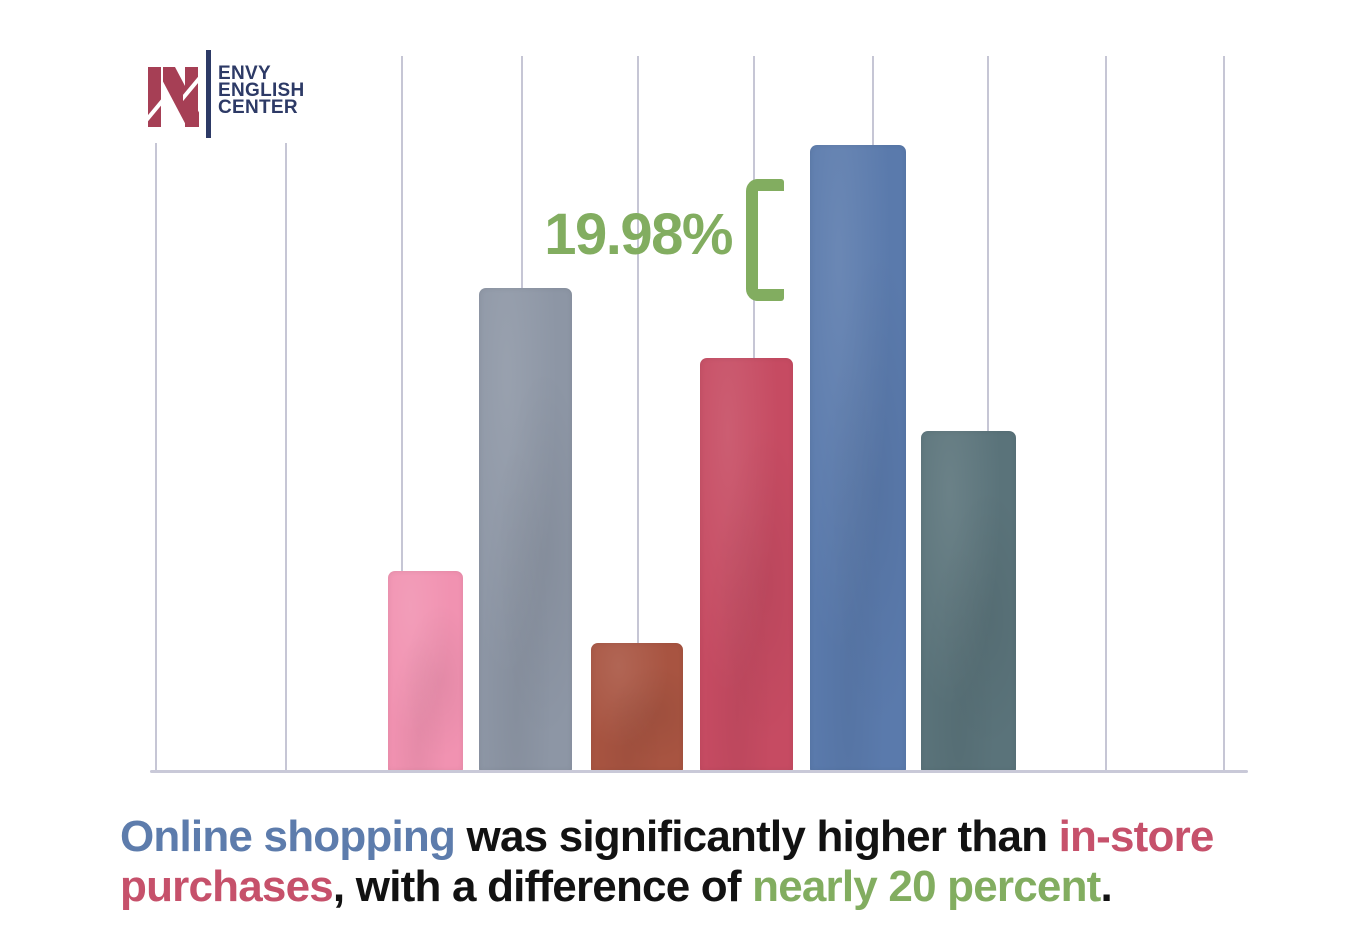 Image resolution: width=1364 pixels, height=952 pixels. I want to click on logo-divider, so click(208, 94).